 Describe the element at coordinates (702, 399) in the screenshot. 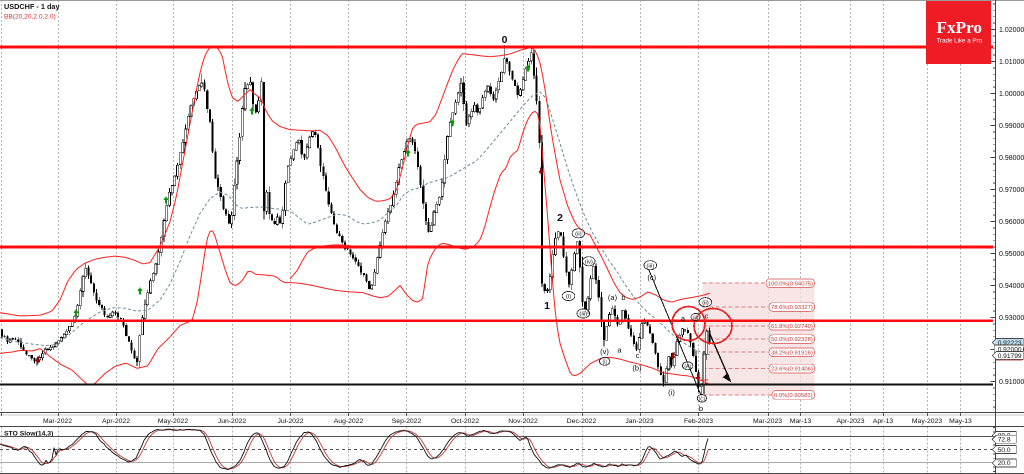

I see `svg-text: (C)` at that location.